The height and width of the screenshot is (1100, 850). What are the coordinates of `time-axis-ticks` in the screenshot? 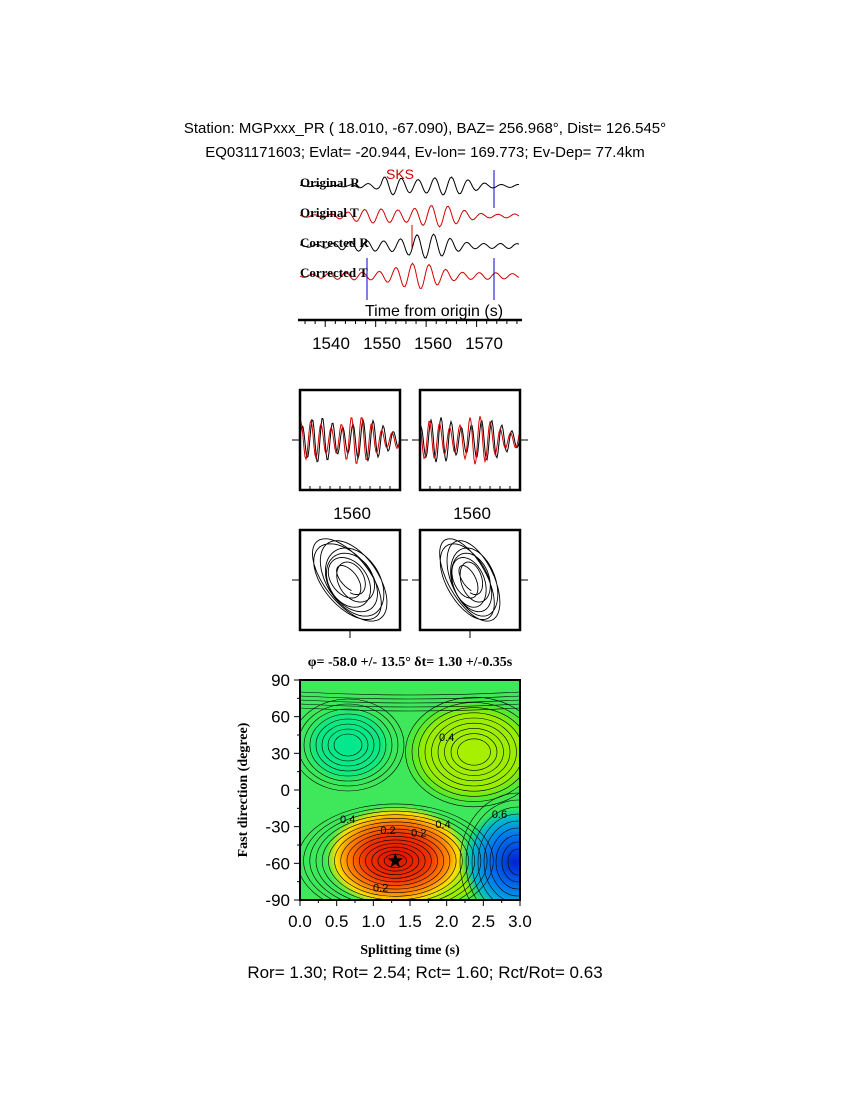 It's located at (411, 323).